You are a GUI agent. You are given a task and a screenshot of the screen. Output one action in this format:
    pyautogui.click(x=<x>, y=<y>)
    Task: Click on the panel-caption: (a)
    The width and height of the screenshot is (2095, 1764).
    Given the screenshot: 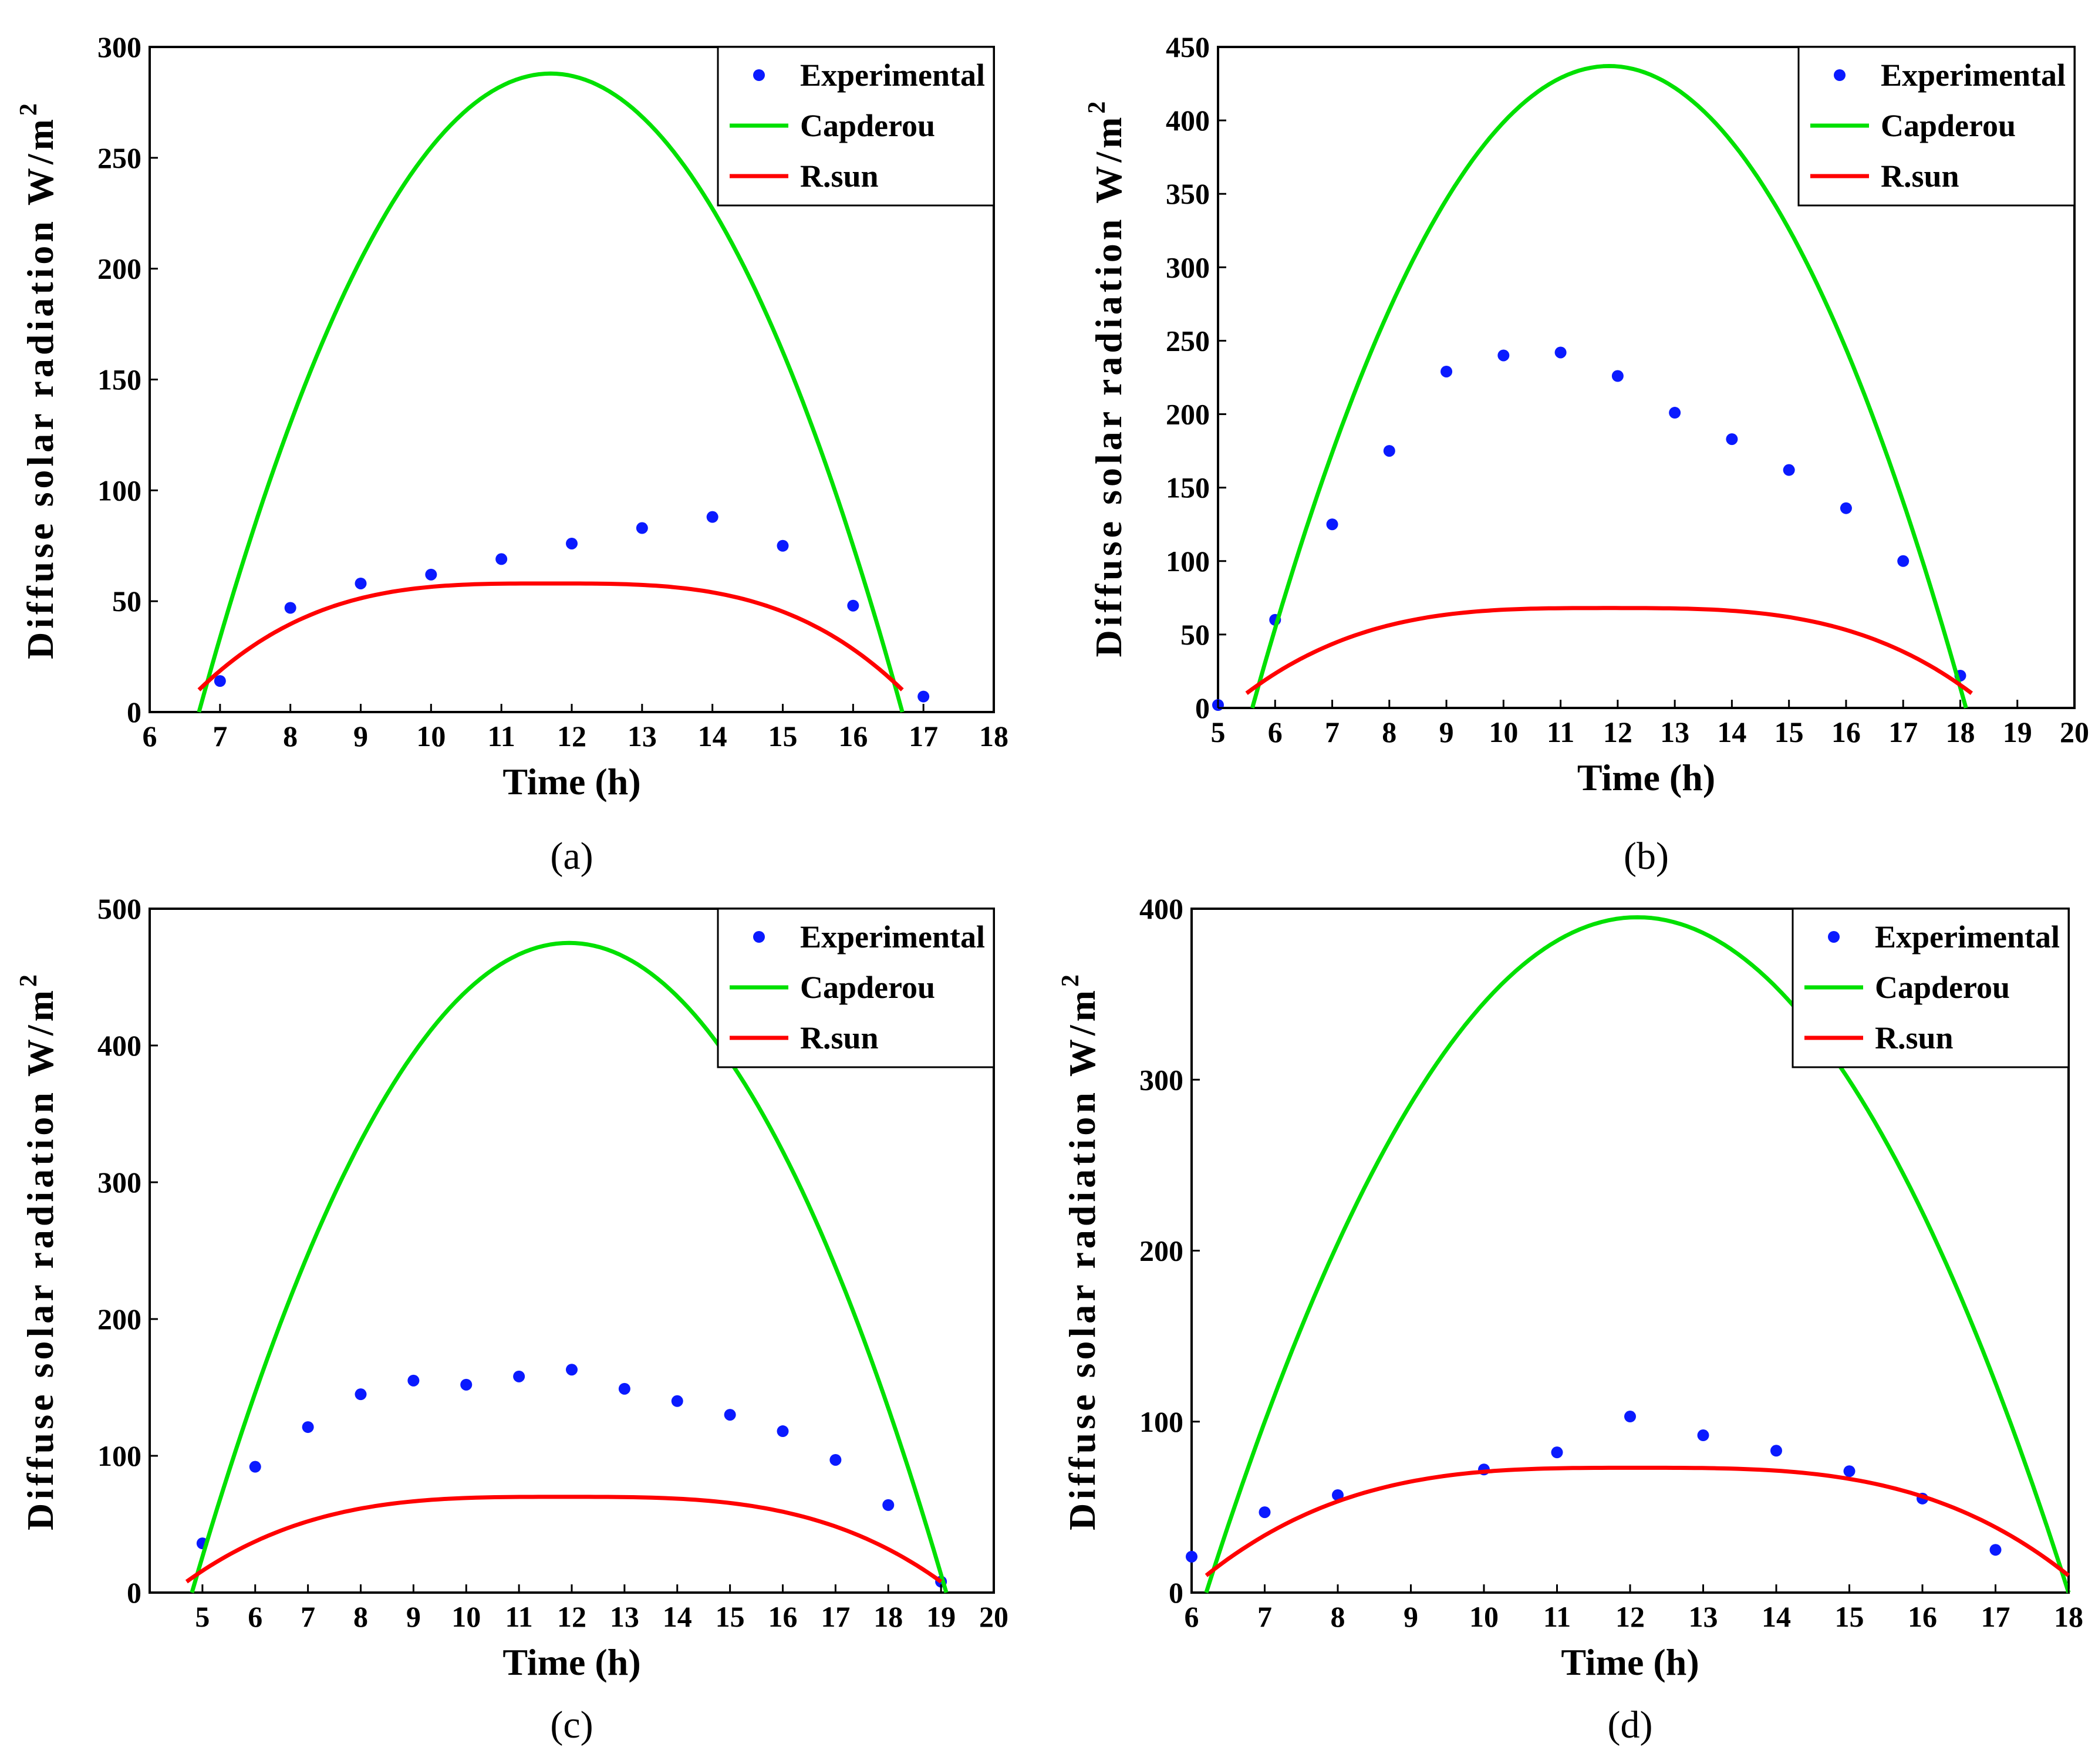 What is the action you would take?
    pyautogui.click(x=571, y=856)
    